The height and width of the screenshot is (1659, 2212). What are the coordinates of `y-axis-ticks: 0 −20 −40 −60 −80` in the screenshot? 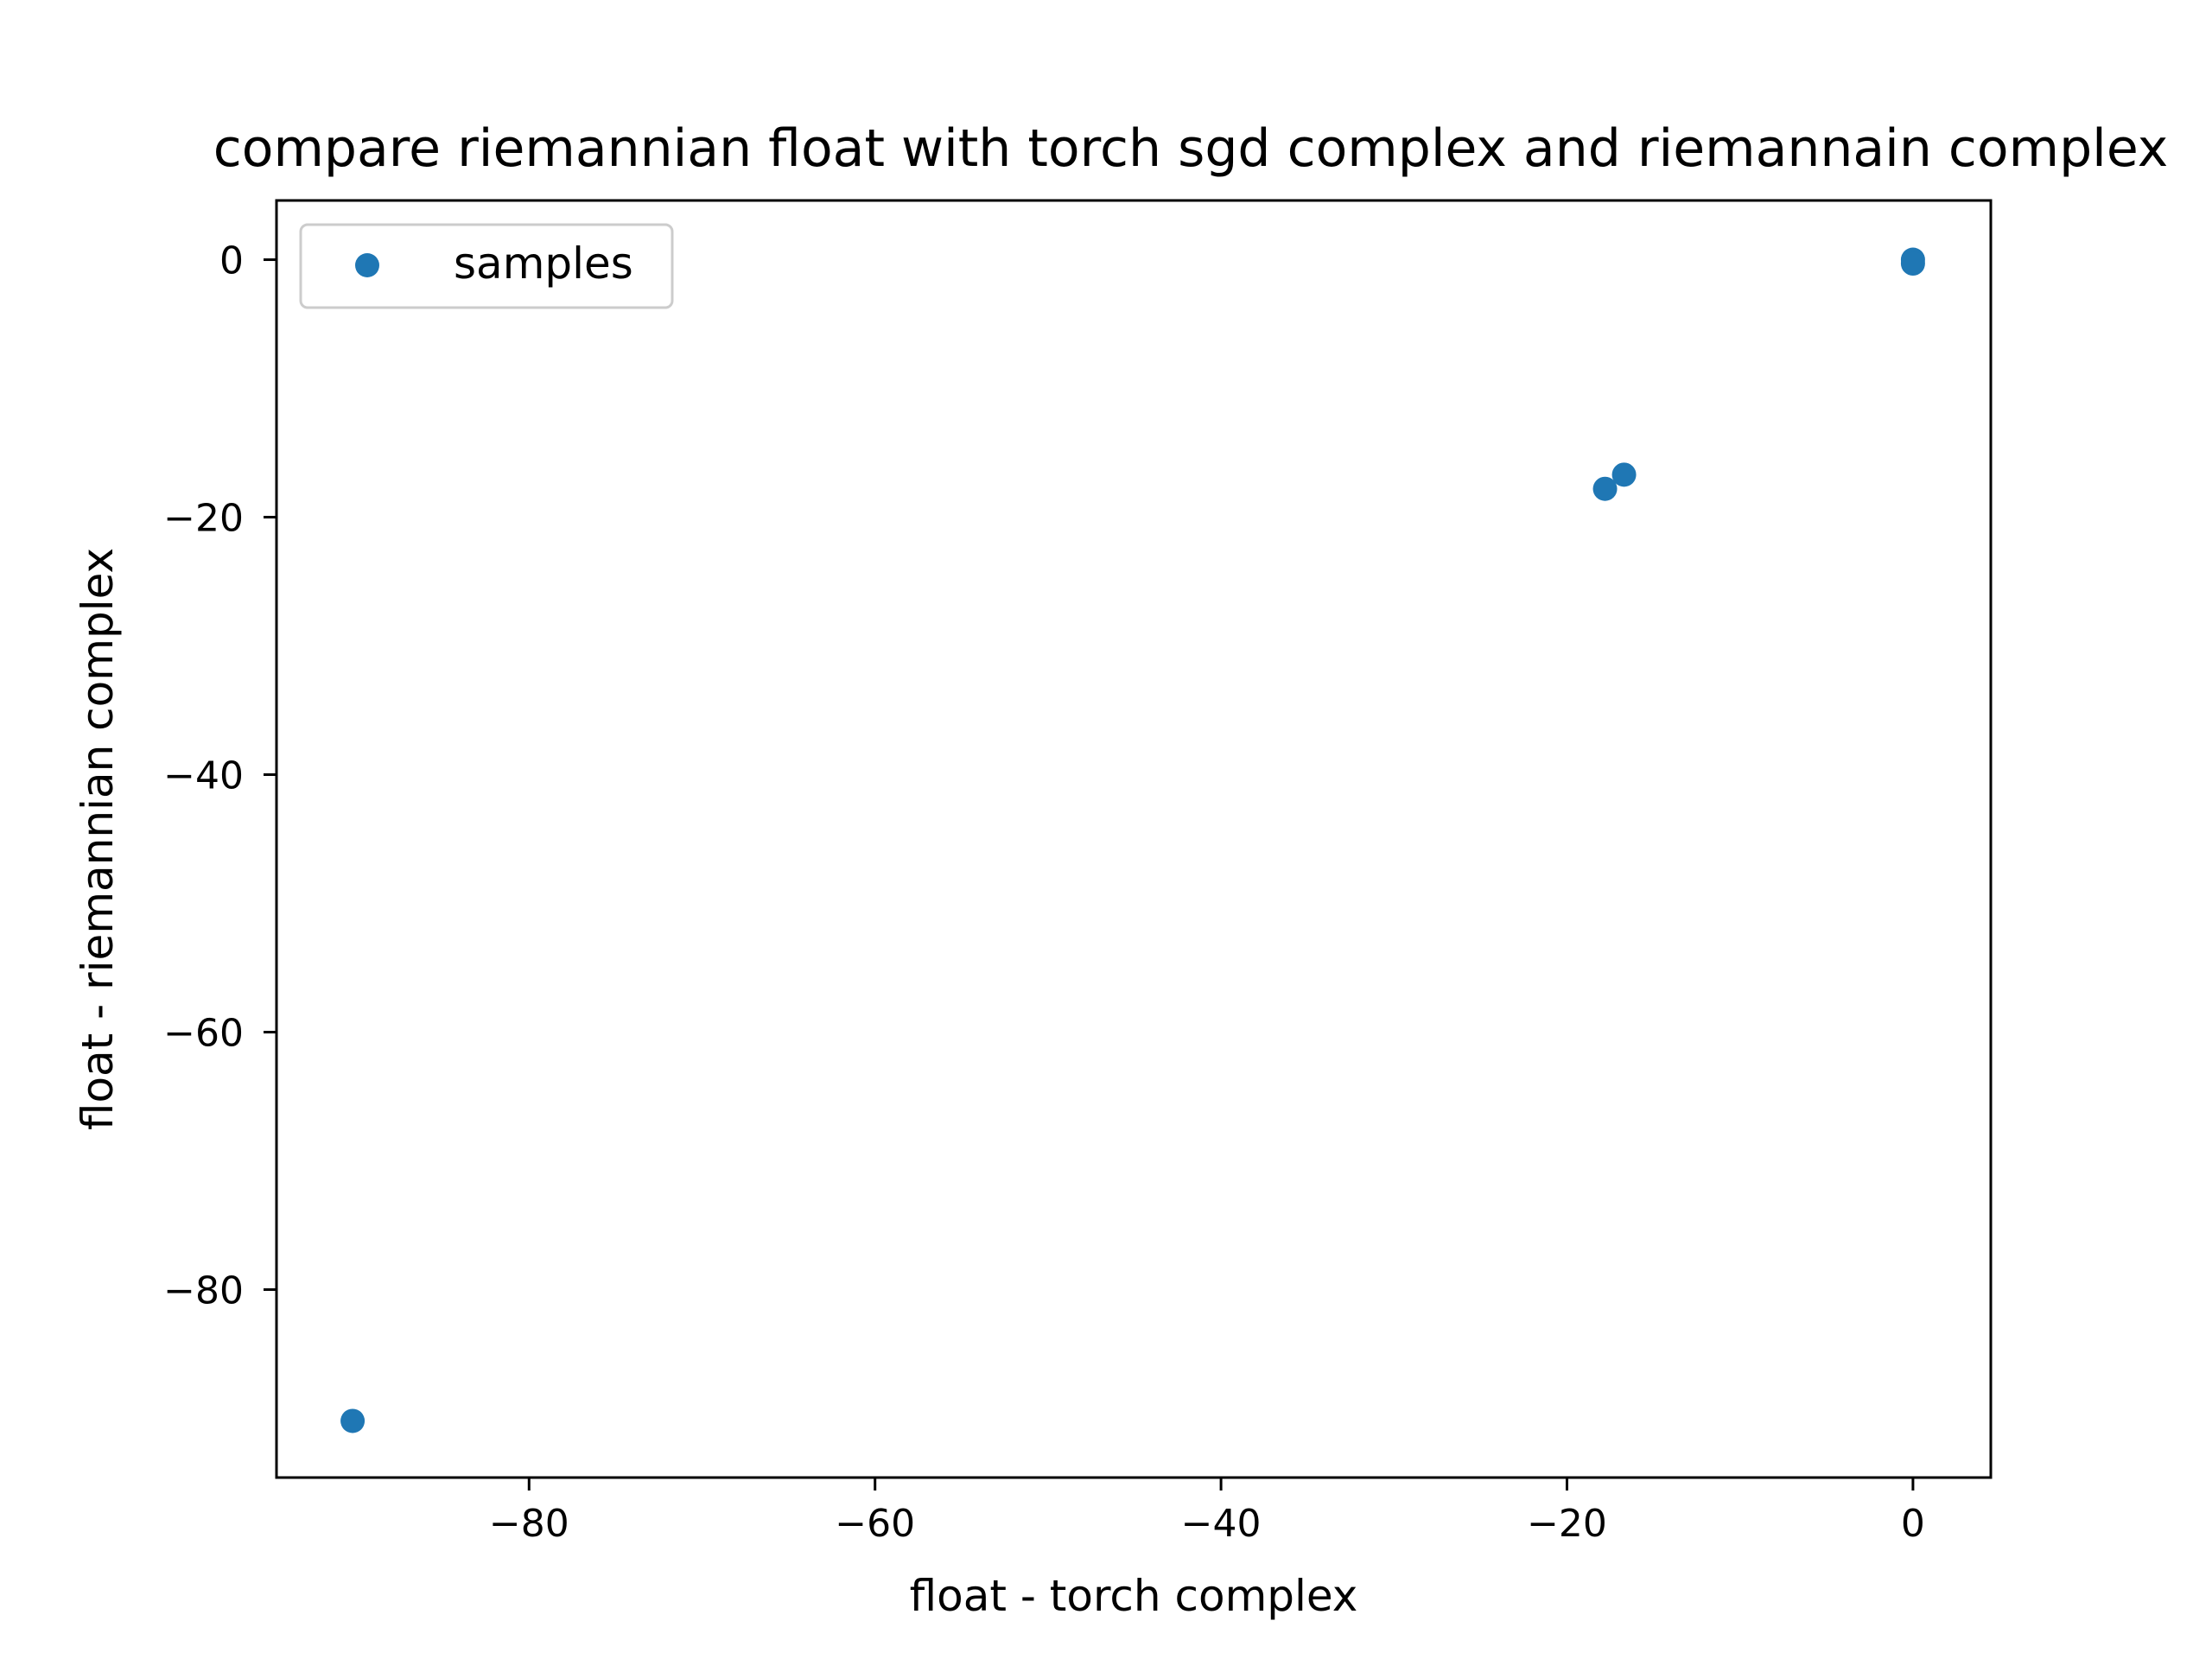 It's located at (219, 776).